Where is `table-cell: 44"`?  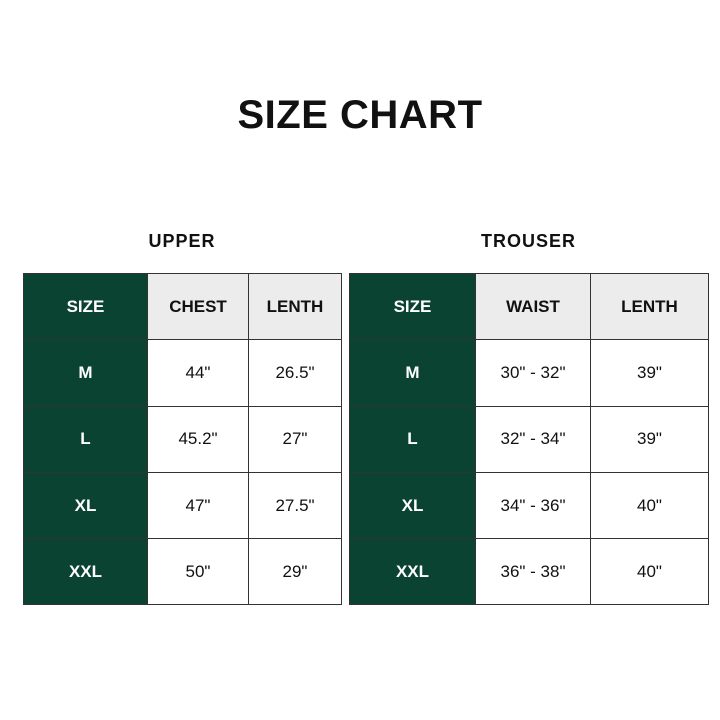
table-cell: 44" is located at coordinates (198, 373).